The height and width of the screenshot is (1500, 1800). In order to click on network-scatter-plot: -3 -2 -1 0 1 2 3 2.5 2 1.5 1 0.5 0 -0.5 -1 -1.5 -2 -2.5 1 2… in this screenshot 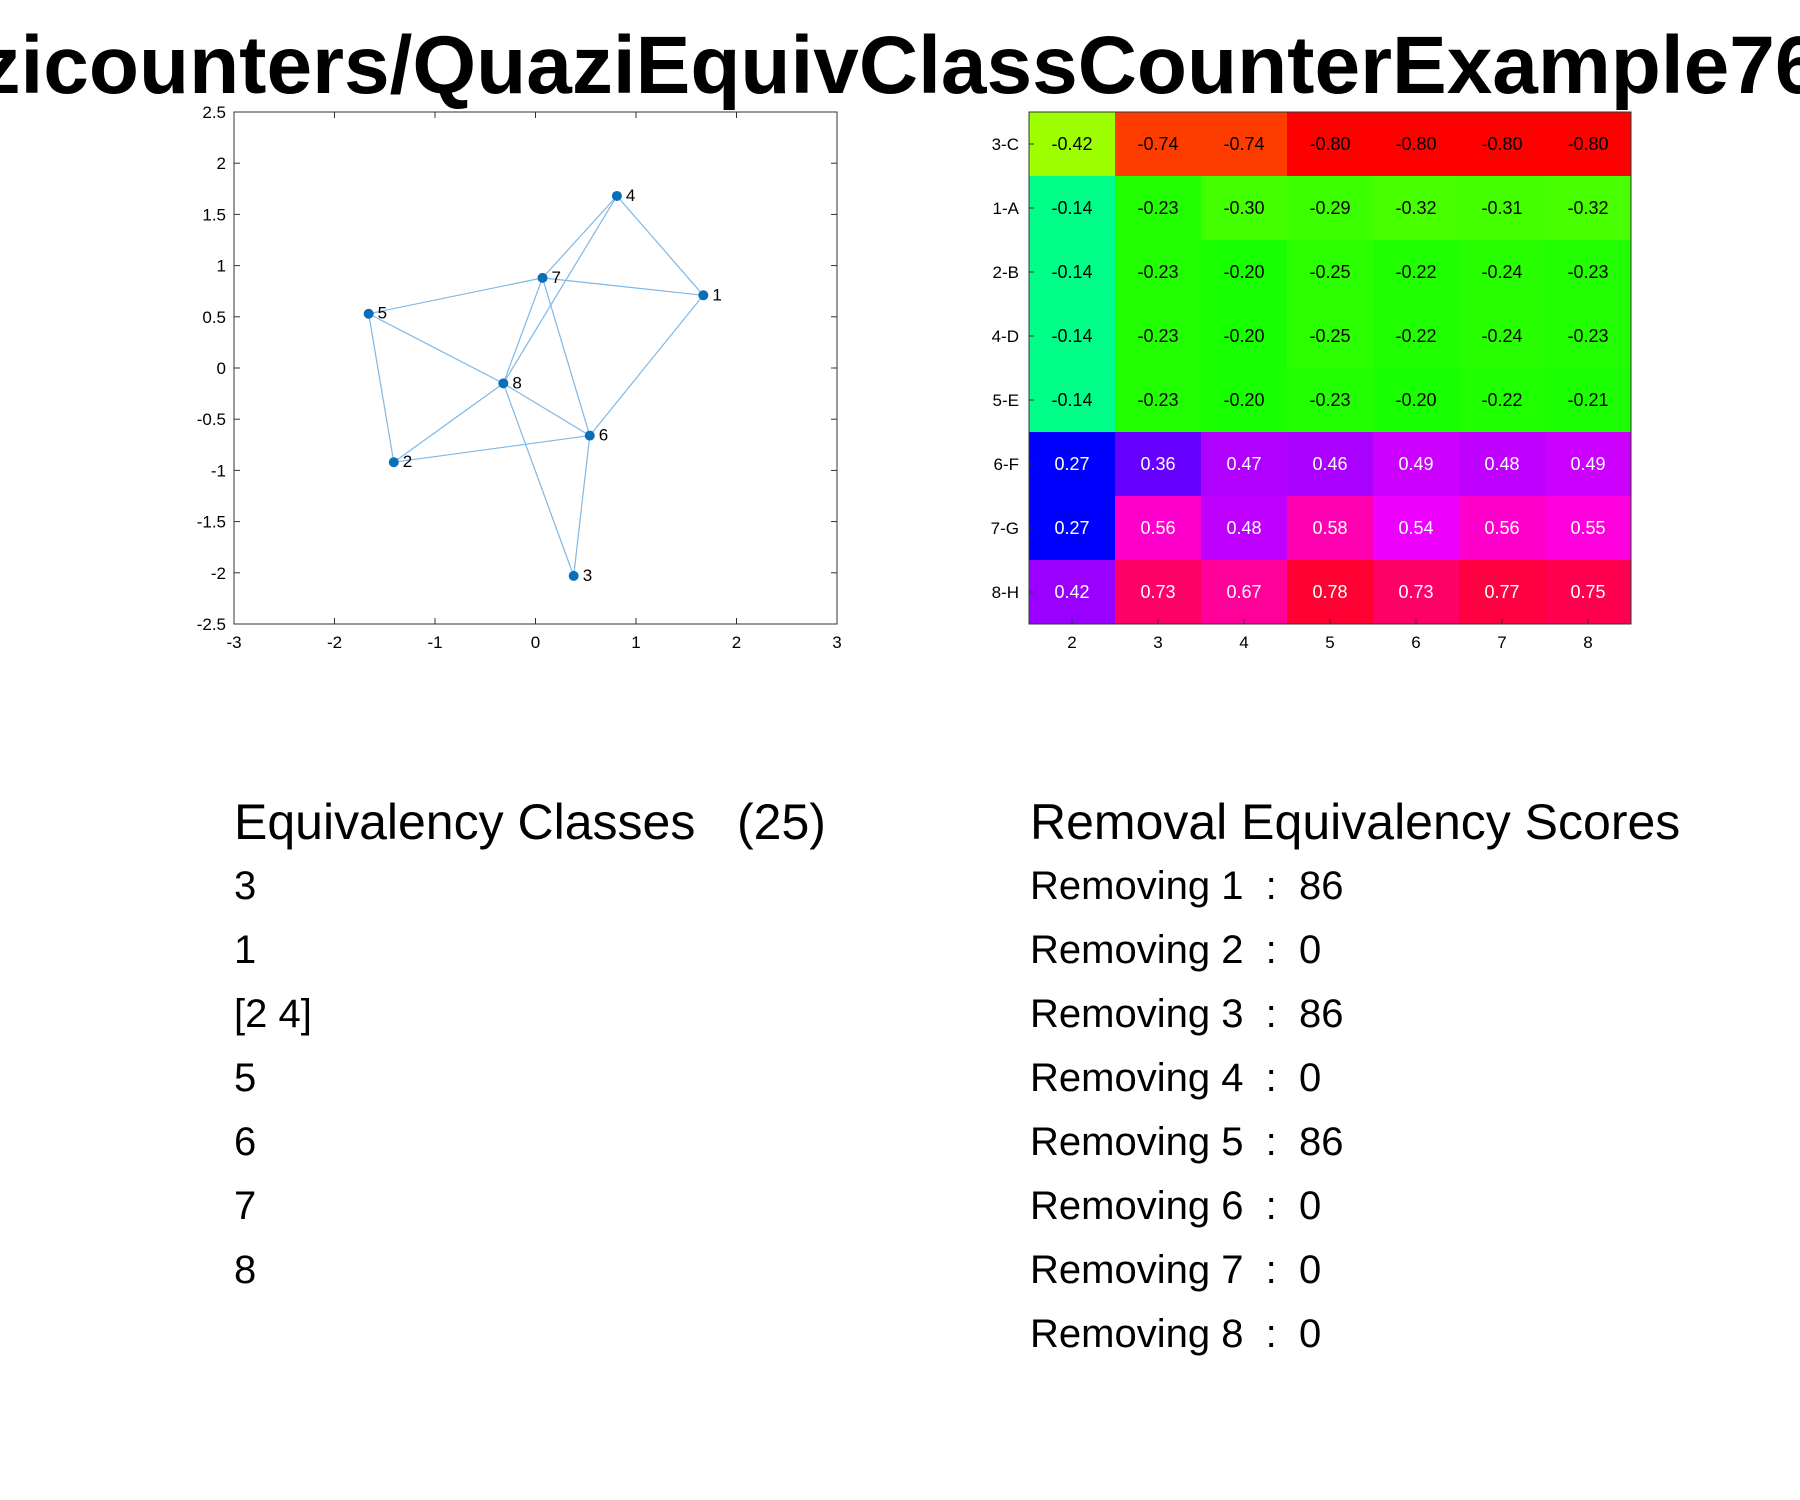, I will do `click(519, 377)`.